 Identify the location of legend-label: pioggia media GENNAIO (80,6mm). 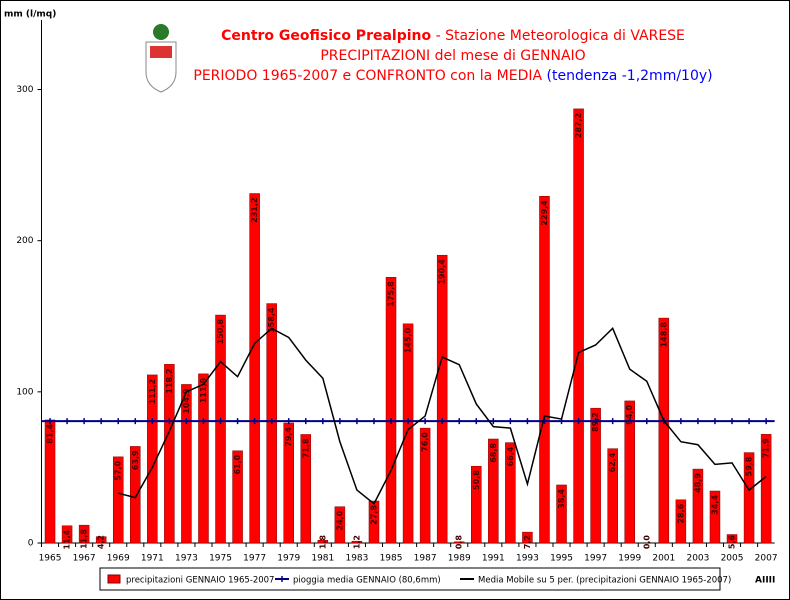
(367, 581).